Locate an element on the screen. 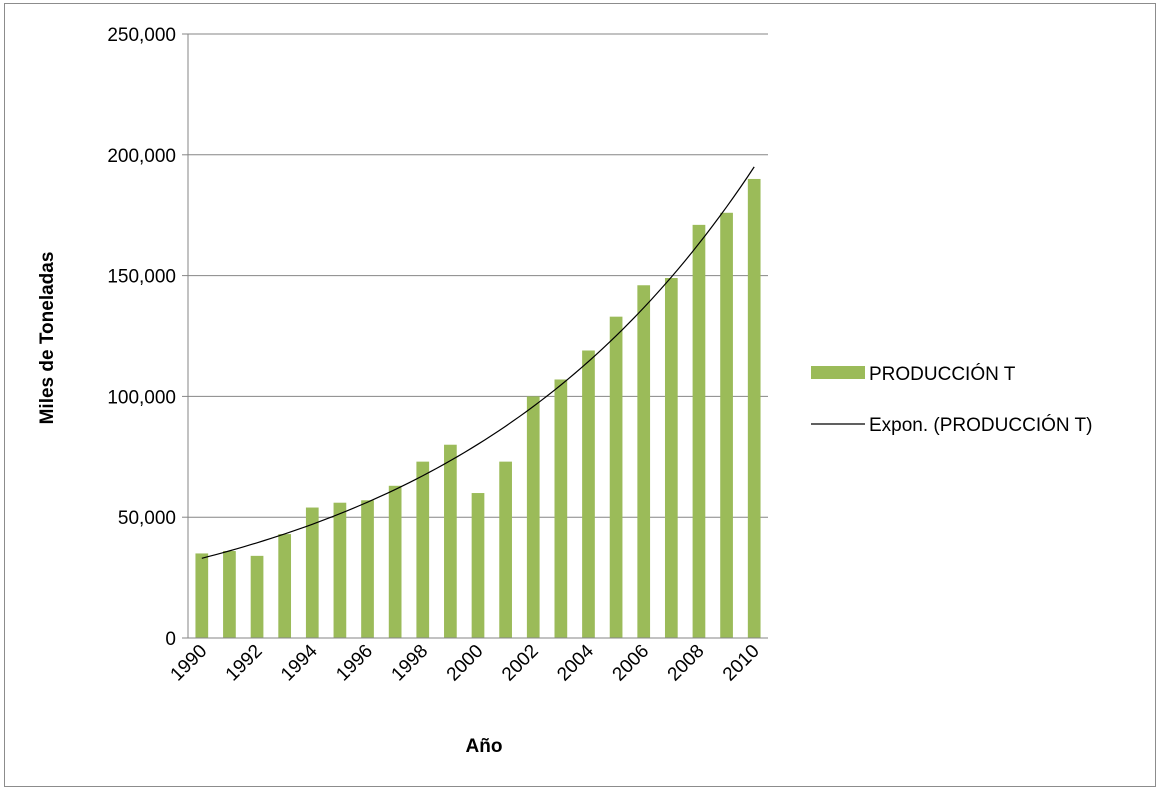 The image size is (1160, 791). bar-1990 is located at coordinates (202, 595).